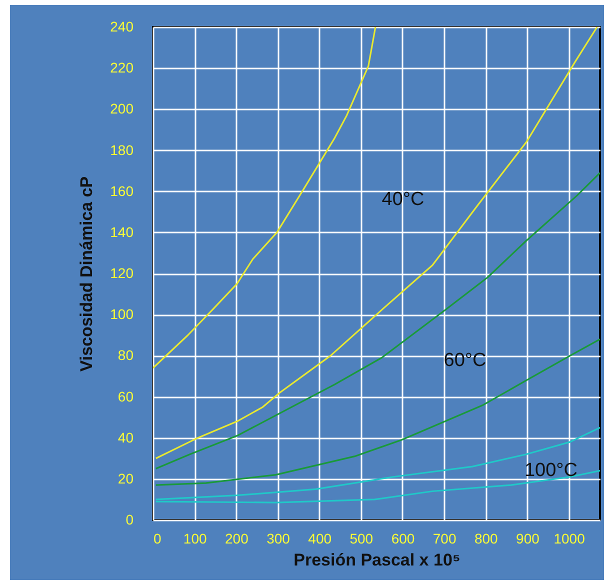  Describe the element at coordinates (444, 538) in the screenshot. I see `x-tick-label: 700` at that location.